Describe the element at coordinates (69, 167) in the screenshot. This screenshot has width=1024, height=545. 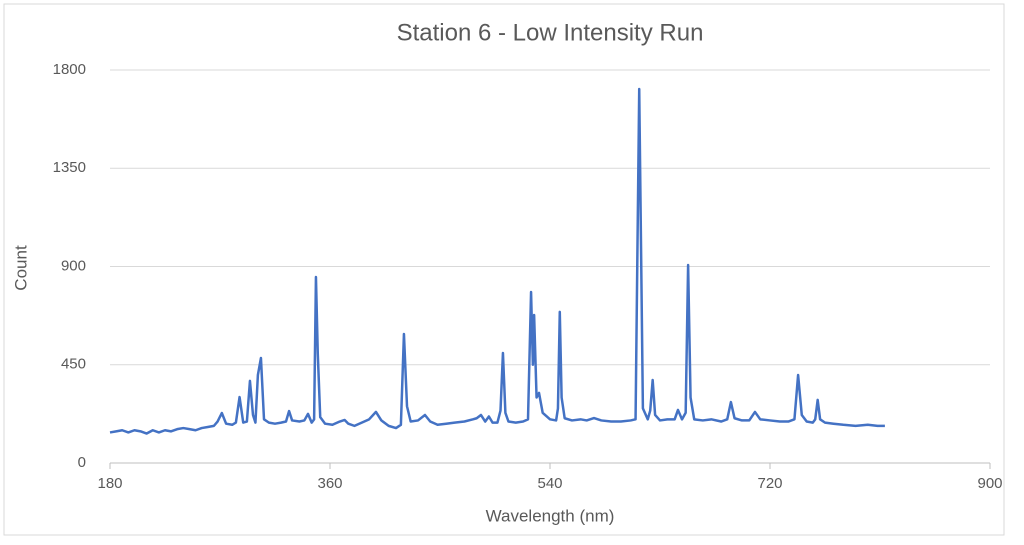
I see `y-tick-label: 1350` at that location.